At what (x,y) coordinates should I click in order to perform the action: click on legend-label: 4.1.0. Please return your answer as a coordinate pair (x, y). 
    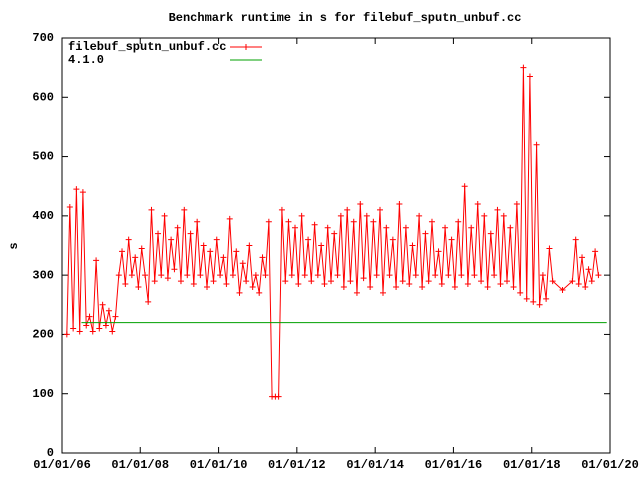
    Looking at the image, I should click on (86, 60).